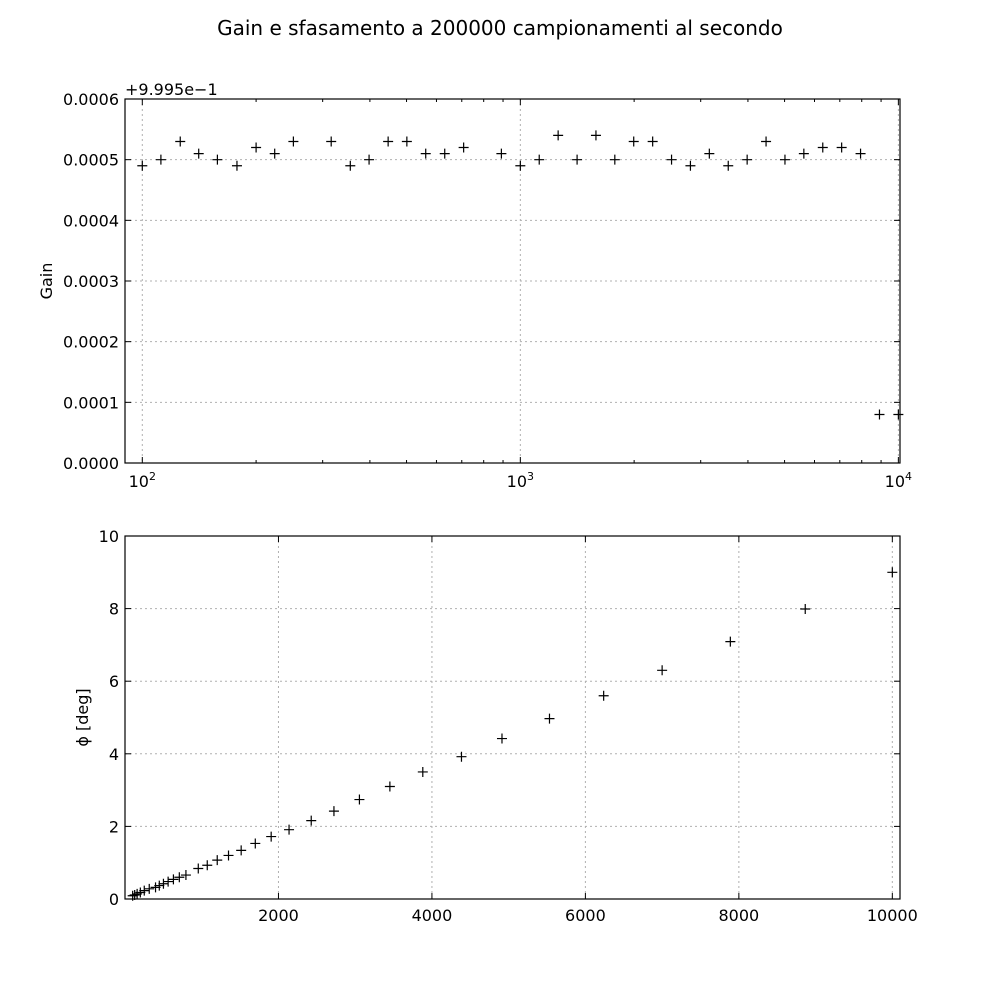 The image size is (1000, 1000). What do you see at coordinates (114, 899) in the screenshot?
I see `phase-y-tick-label: 0` at bounding box center [114, 899].